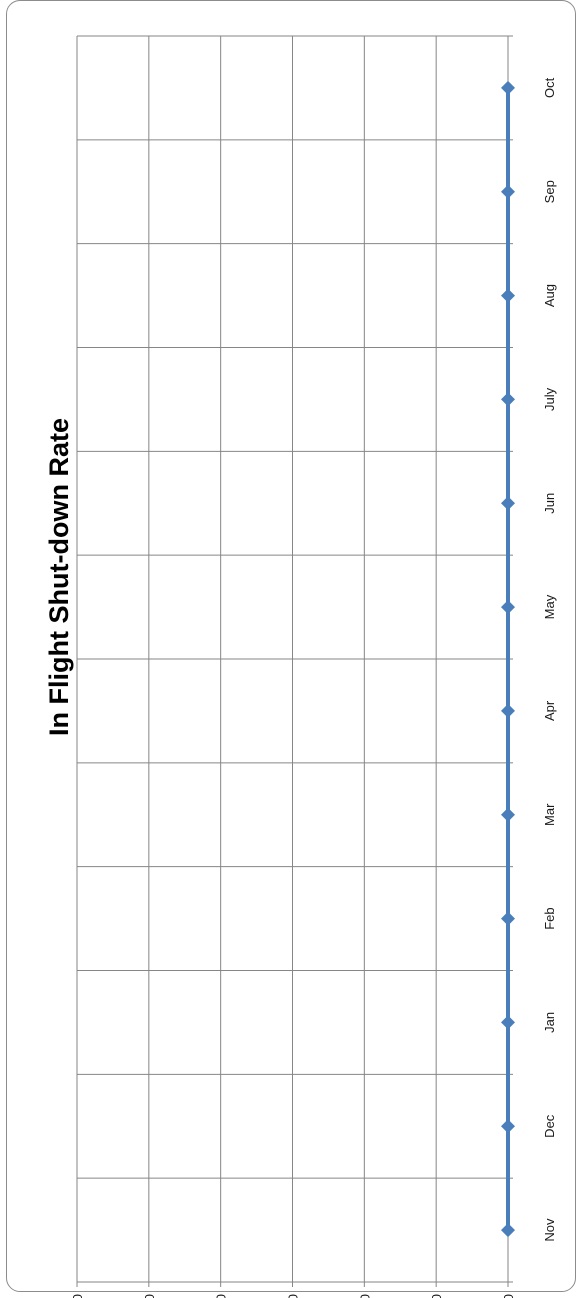 The width and height of the screenshot is (580, 1298). What do you see at coordinates (549, 191) in the screenshot?
I see `category-tick-label: Sep` at bounding box center [549, 191].